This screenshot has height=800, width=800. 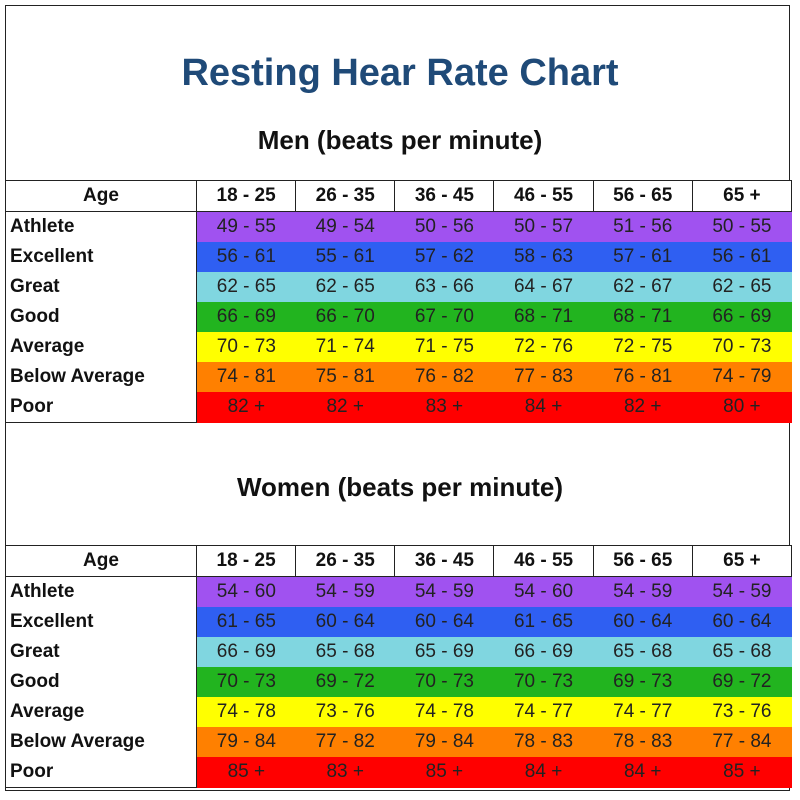 What do you see at coordinates (345, 712) in the screenshot?
I see `value-cell: 73 - 76` at bounding box center [345, 712].